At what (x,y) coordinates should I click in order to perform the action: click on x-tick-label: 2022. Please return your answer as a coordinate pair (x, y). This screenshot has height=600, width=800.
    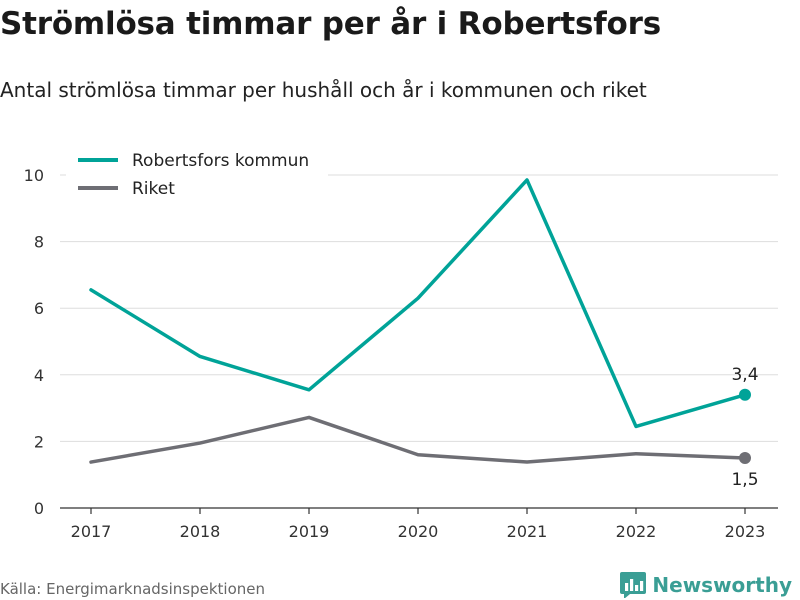
    Looking at the image, I should click on (636, 531).